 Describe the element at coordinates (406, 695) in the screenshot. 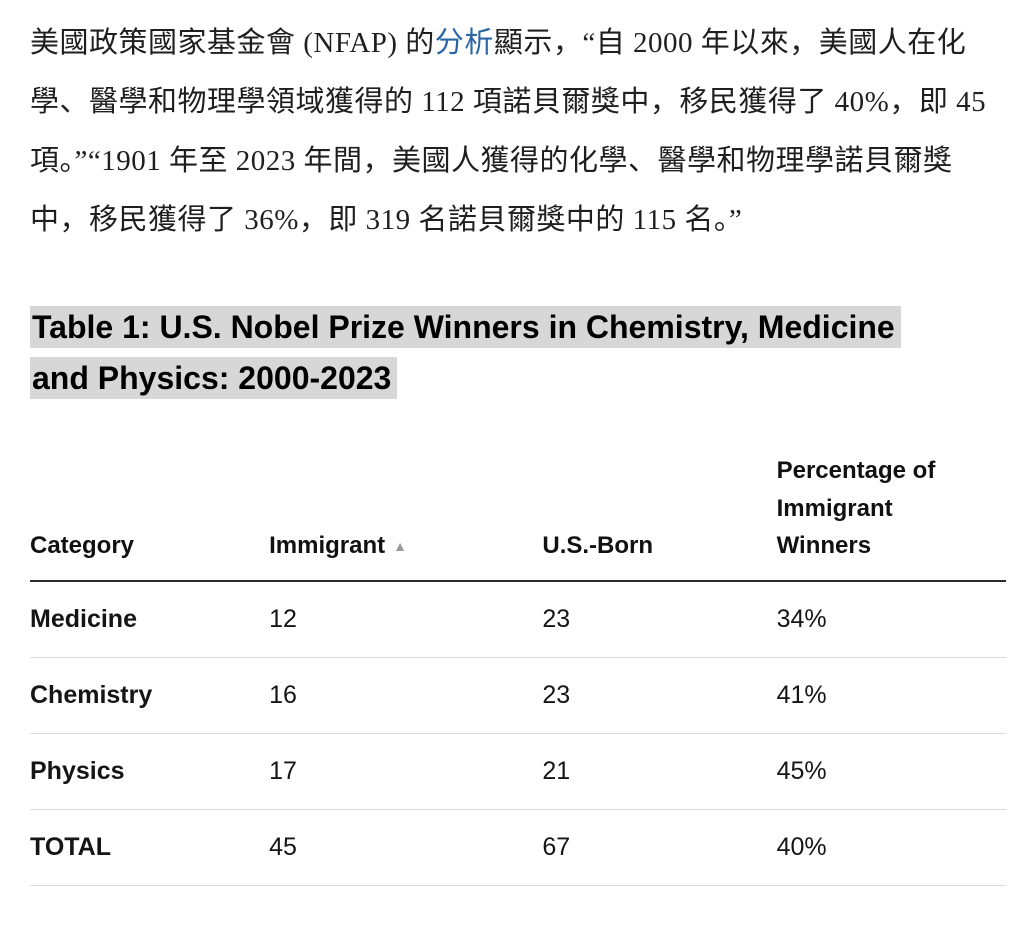

I see `cell-immigrant: 16` at that location.